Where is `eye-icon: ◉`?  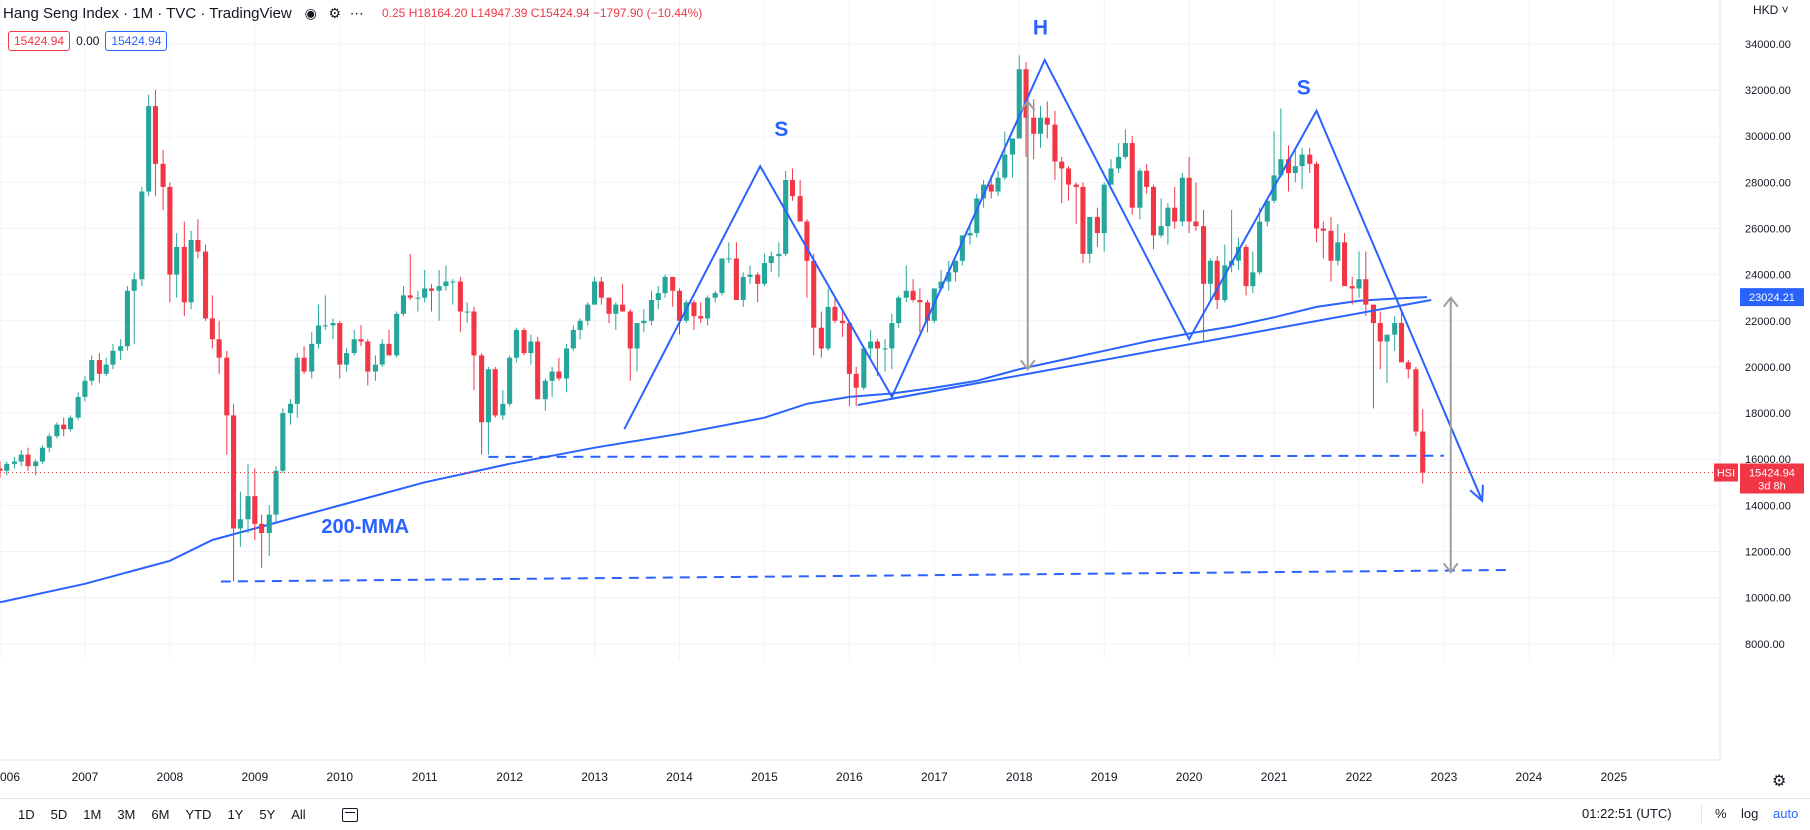
eye-icon: ◉ is located at coordinates (310, 12).